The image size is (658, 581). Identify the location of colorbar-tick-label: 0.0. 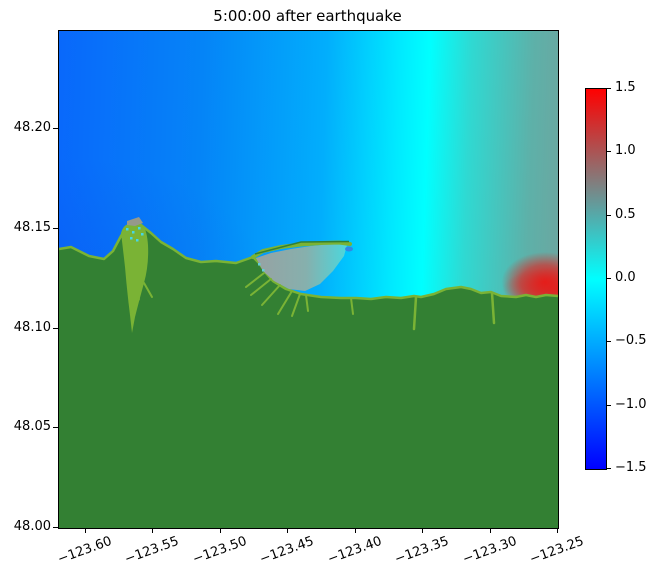
(625, 277).